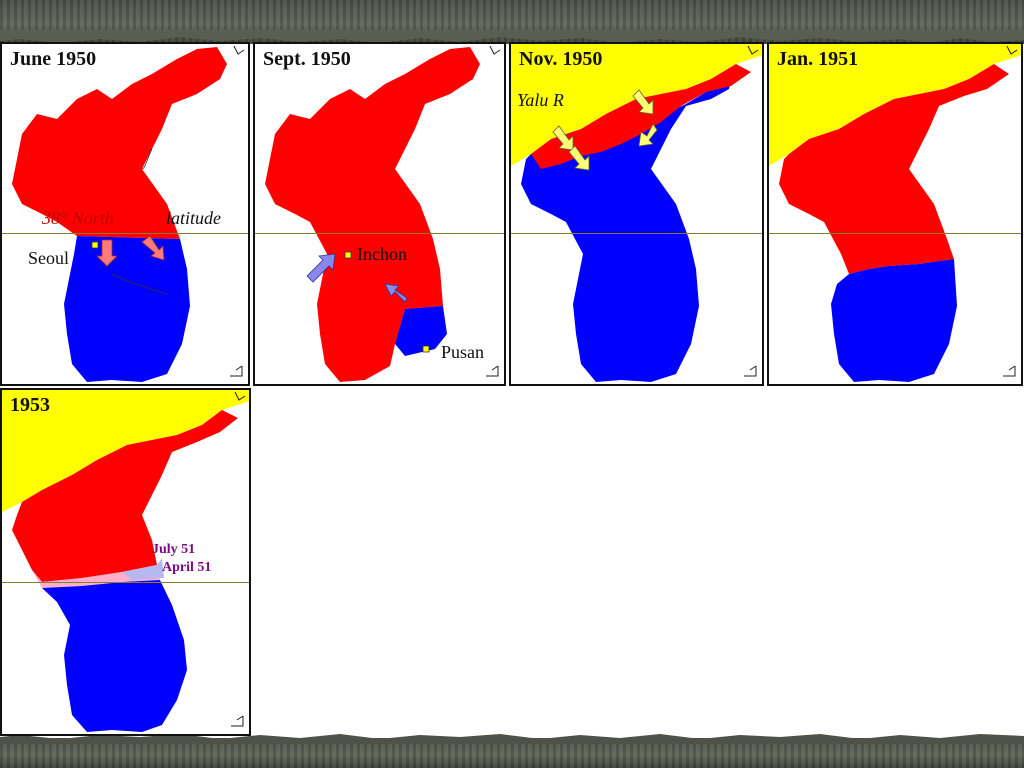  I want to click on city-label-seoul: Seoul, so click(49, 258).